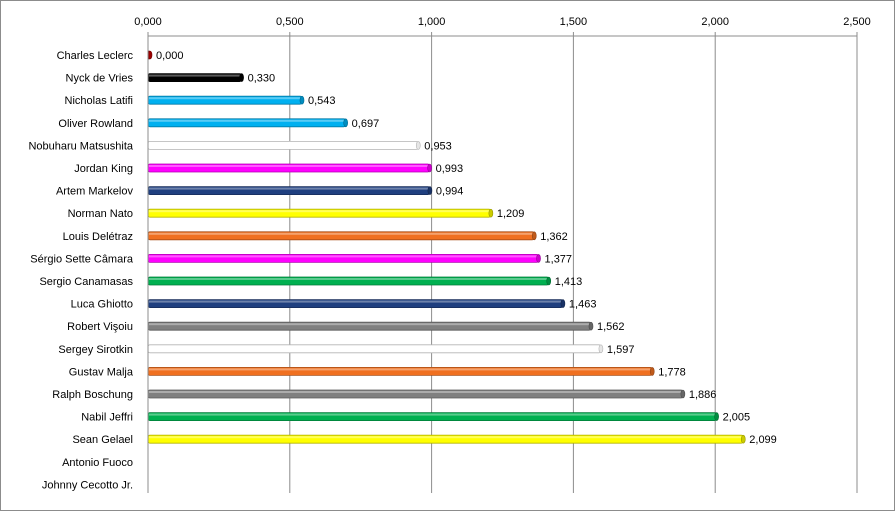  Describe the element at coordinates (262, 79) in the screenshot. I see `data-label: 0,330` at that location.